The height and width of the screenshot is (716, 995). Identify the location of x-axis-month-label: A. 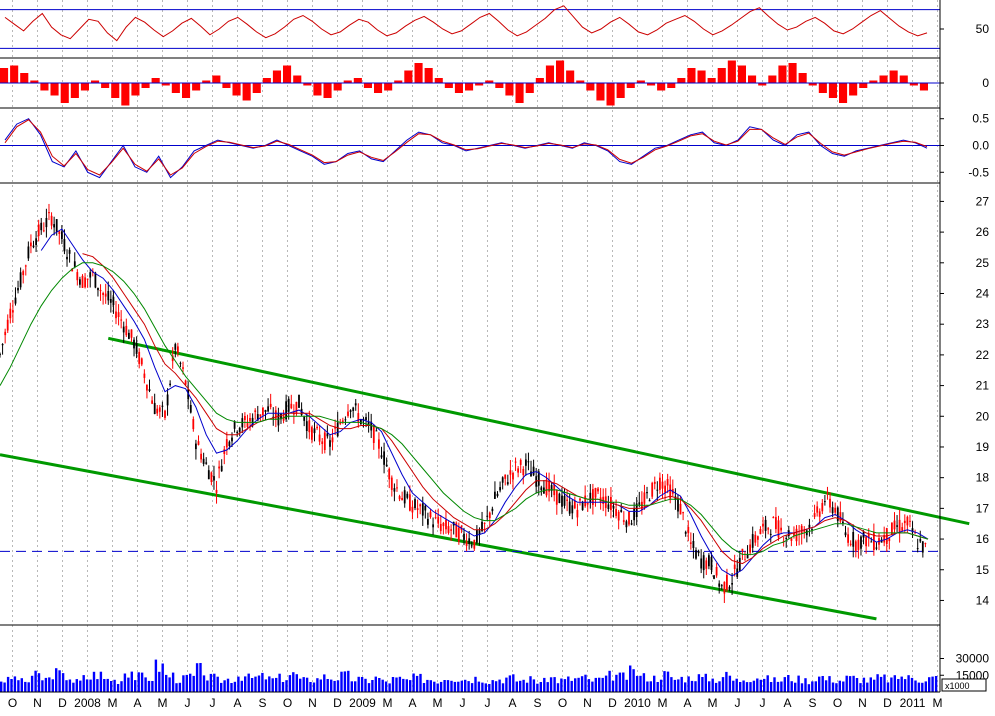
(687, 703).